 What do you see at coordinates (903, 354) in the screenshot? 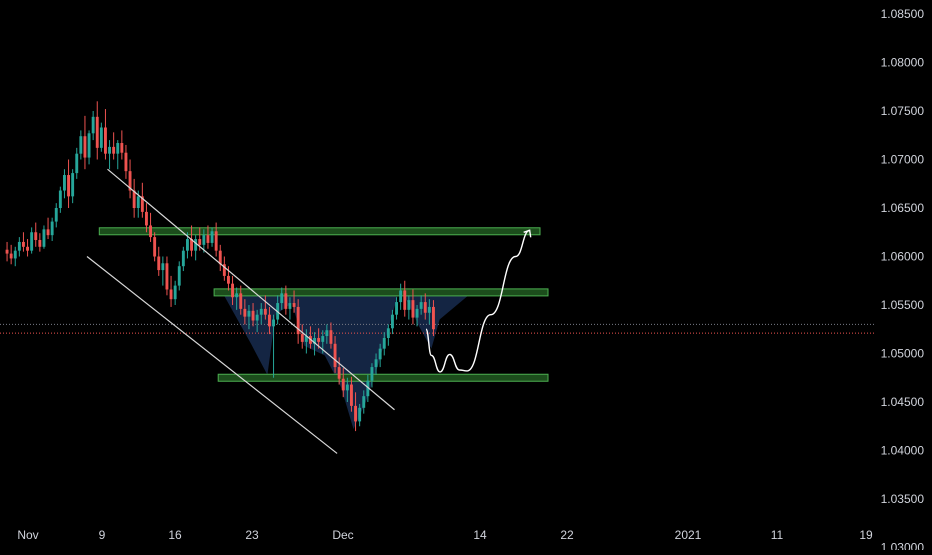
I see `y-tick-label: 1.05000` at bounding box center [903, 354].